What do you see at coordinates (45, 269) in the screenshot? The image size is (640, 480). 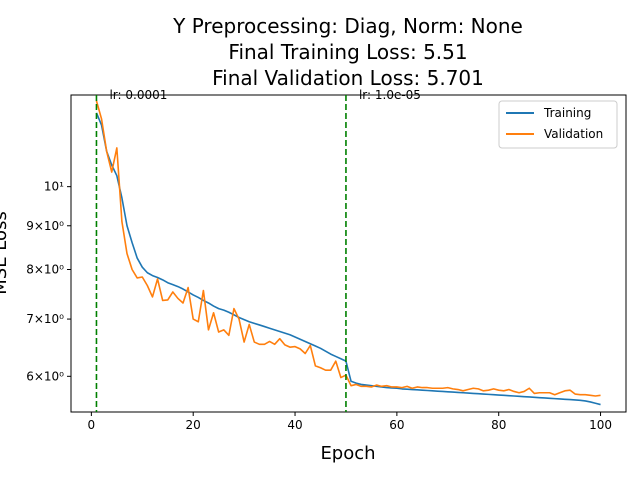 I see `y-tick-label: 8×10⁰` at bounding box center [45, 269].